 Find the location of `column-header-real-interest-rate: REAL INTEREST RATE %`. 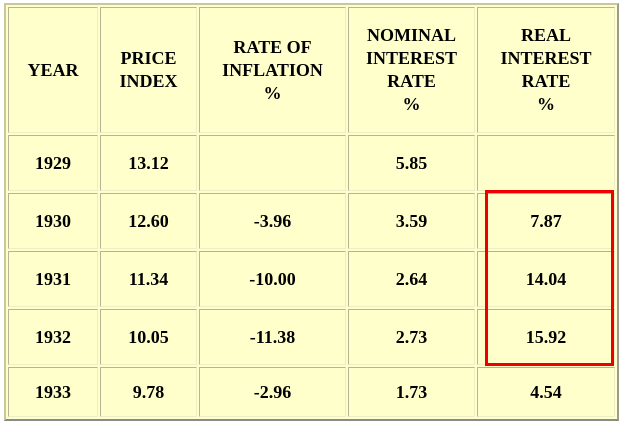

column-header-real-interest-rate: REAL INTEREST RATE % is located at coordinates (546, 70).